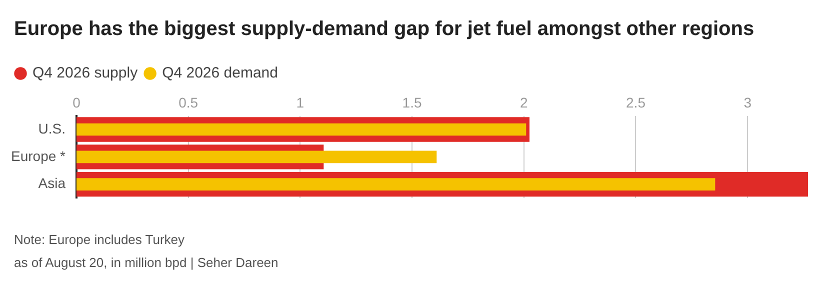 The image size is (822, 281). Describe the element at coordinates (146, 263) in the screenshot. I see `text: as of August 20, in million bpd | Seher Dareen` at that location.